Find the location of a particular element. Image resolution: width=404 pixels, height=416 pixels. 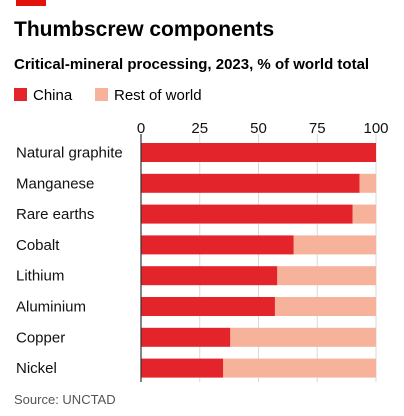

category-label: Natural graphite is located at coordinates (69, 153).